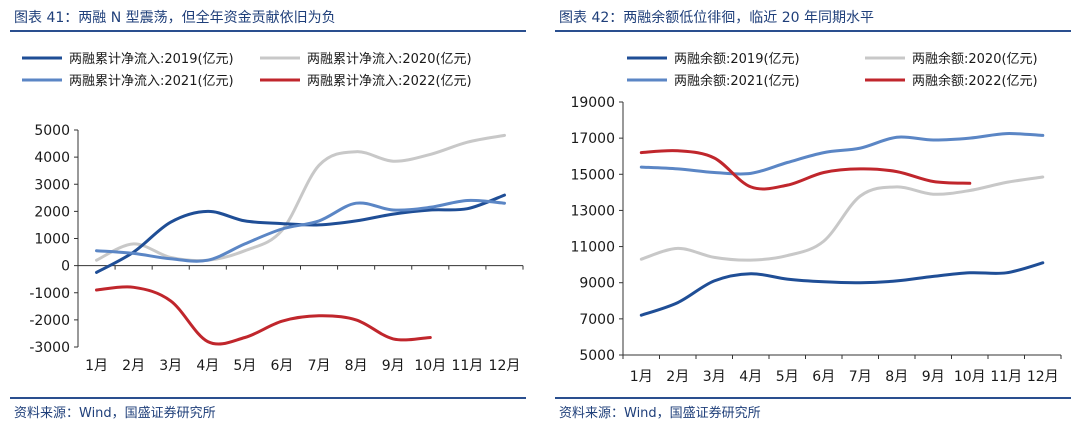  Describe the element at coordinates (975, 81) in the screenshot. I see `legend-label: 两融余额:2022(亿元)` at that location.